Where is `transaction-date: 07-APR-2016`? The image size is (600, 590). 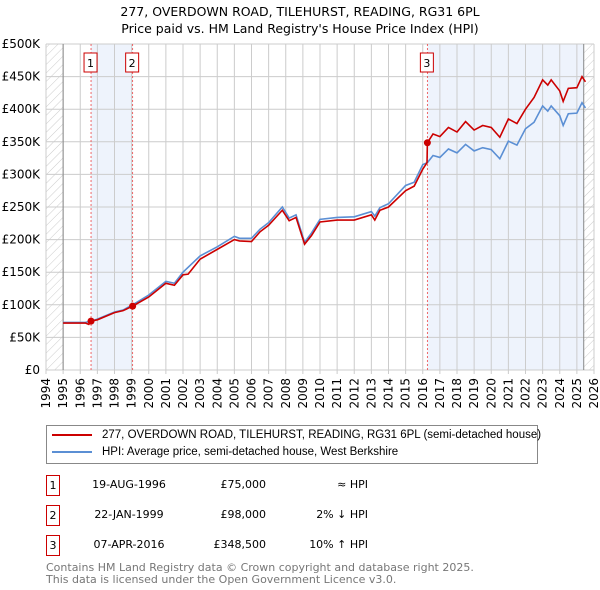 transaction-date: 07-APR-2016 is located at coordinates (129, 544).